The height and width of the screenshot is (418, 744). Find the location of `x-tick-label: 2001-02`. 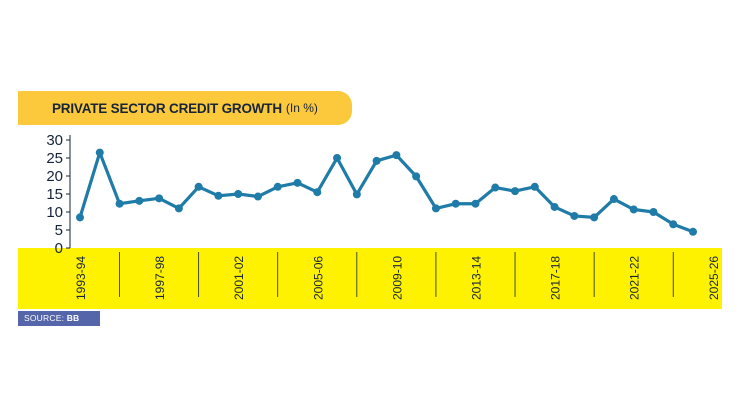

x-tick-label: 2001-02 is located at coordinates (239, 278).